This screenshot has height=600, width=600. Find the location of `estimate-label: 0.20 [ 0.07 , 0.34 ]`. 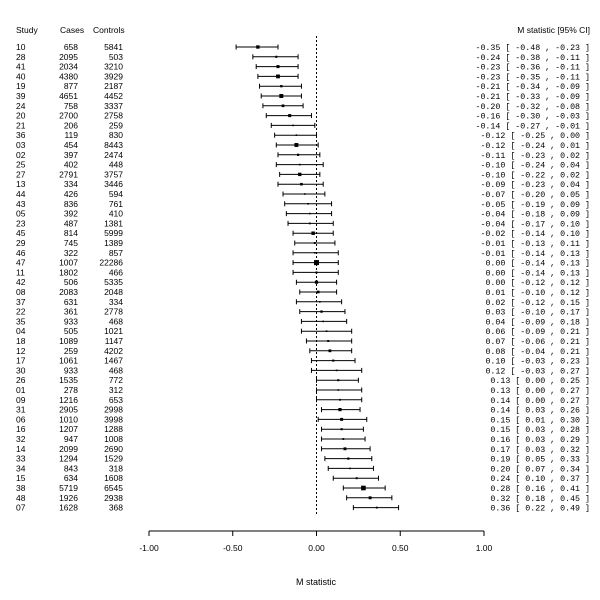

estimate-label: 0.20 [ 0.07 , 0.34 ] is located at coordinates (540, 469).